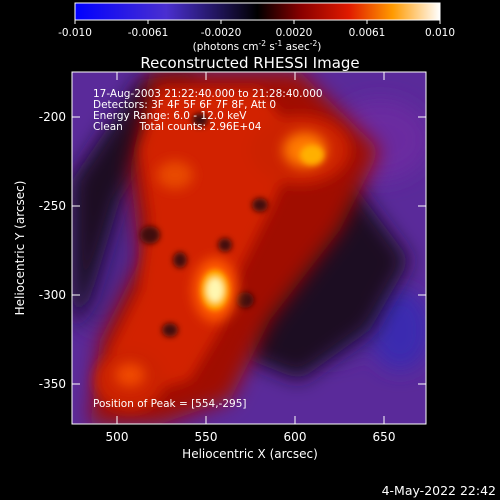  What do you see at coordinates (148, 33) in the screenshot?
I see `colorbar-tick-label: -0.0061` at bounding box center [148, 33].